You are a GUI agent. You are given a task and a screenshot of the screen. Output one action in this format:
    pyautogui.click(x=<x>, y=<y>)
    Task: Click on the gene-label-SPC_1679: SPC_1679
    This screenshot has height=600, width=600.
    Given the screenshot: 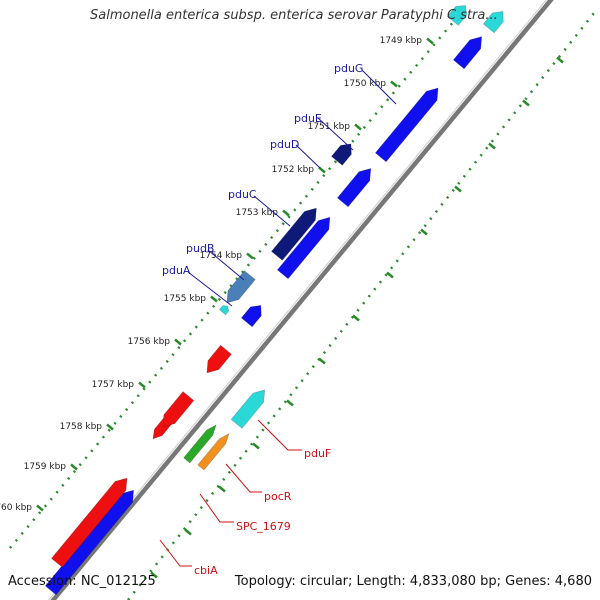 What is the action you would take?
    pyautogui.click(x=263, y=526)
    